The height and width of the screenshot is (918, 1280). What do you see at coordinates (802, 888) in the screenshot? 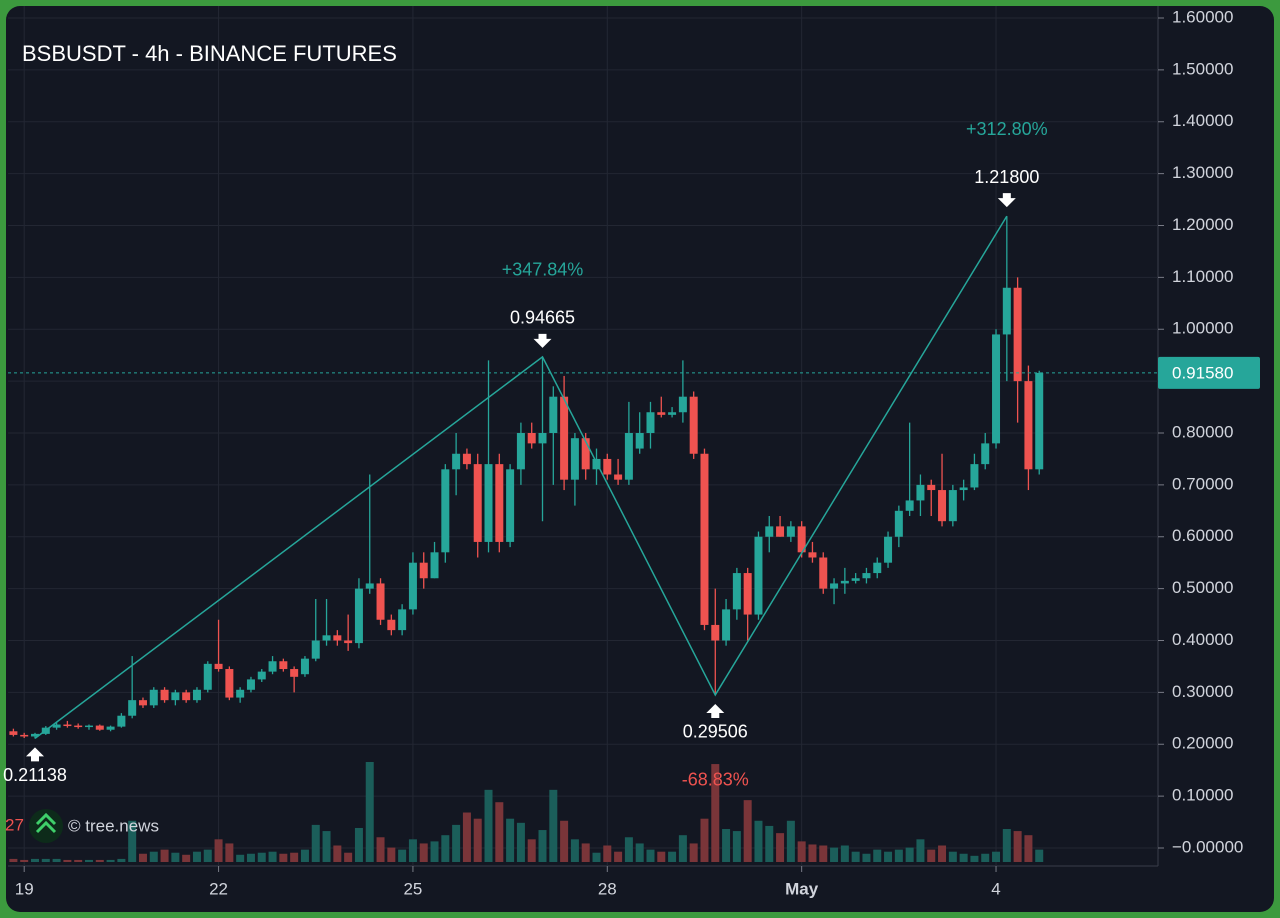
I see `x-tick-label: May` at bounding box center [802, 888].